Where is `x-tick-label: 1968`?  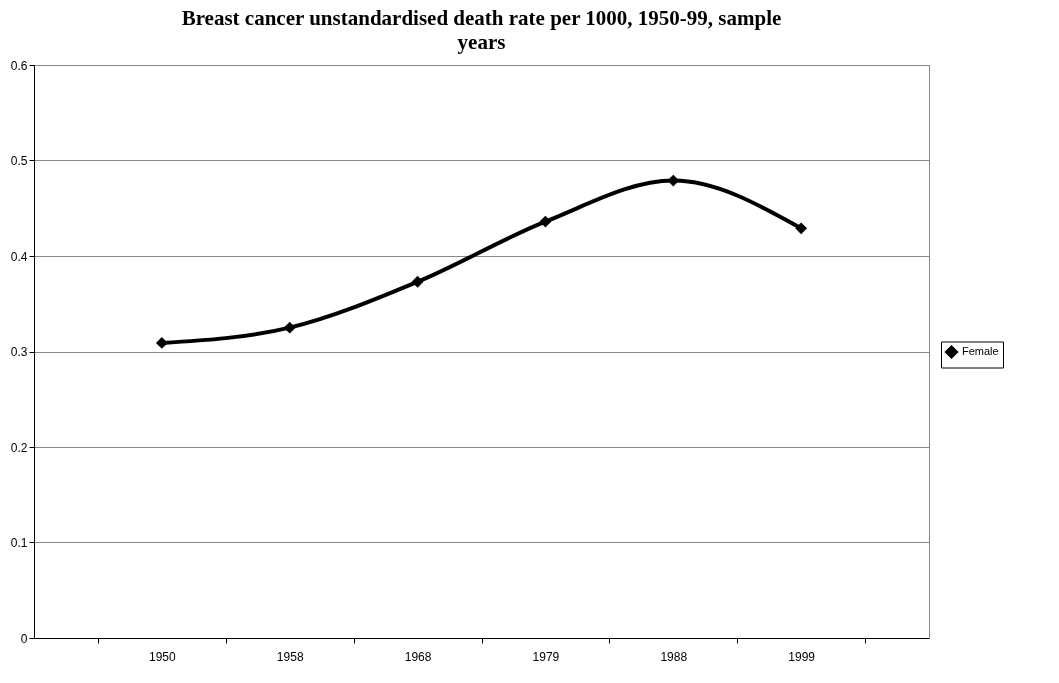 x-tick-label: 1968 is located at coordinates (418, 656).